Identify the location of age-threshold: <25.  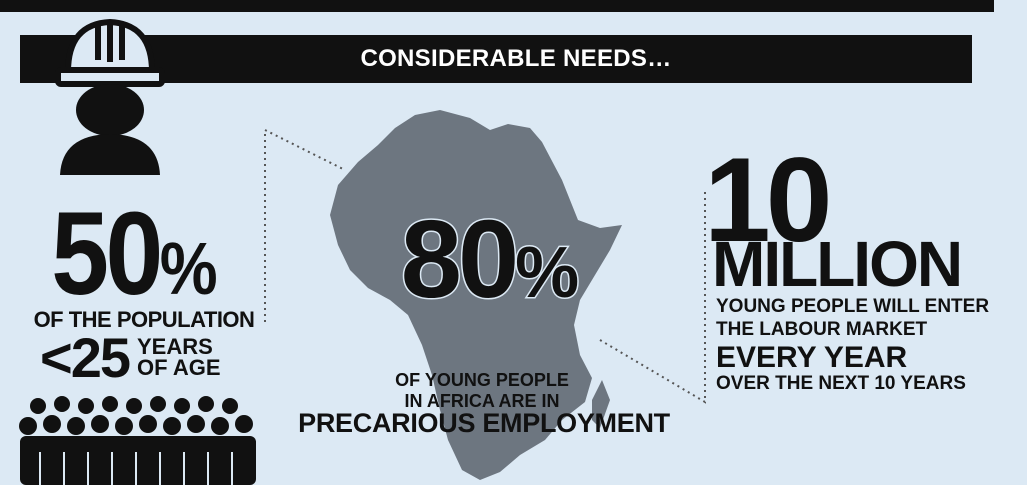
(85, 357).